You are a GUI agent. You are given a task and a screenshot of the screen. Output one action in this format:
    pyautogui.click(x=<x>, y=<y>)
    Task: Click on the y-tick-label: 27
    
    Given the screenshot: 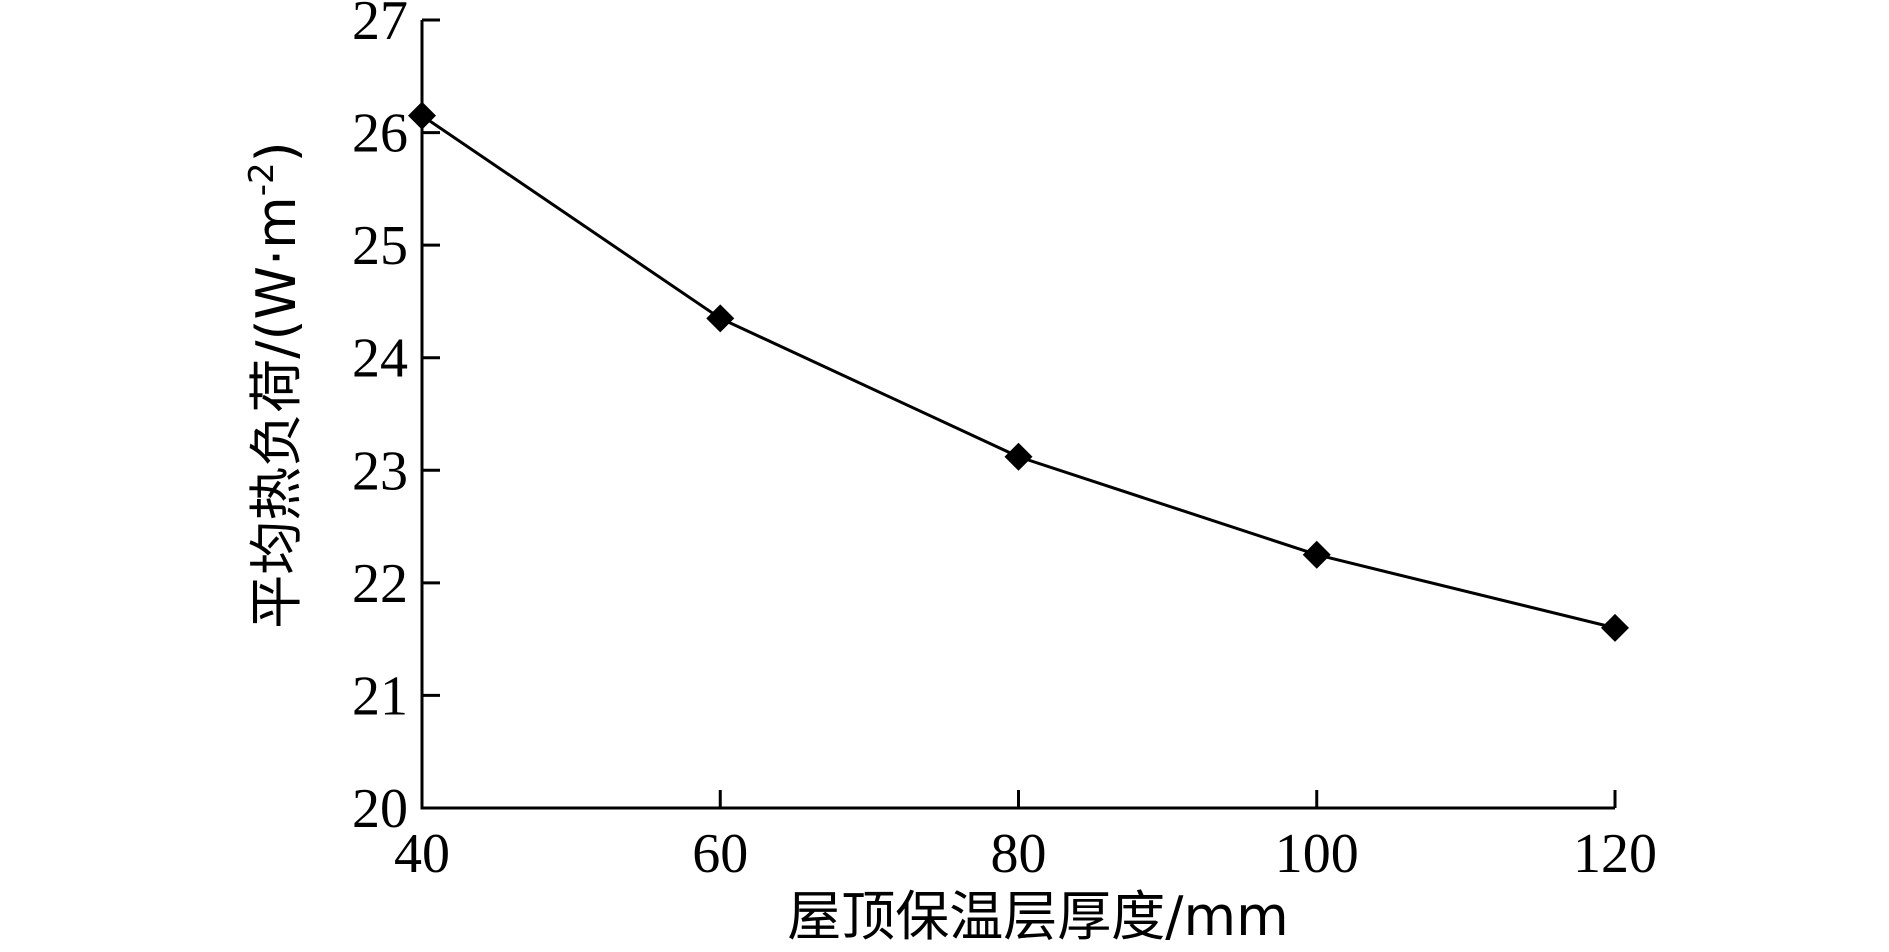 What is the action you would take?
    pyautogui.click(x=380, y=26)
    